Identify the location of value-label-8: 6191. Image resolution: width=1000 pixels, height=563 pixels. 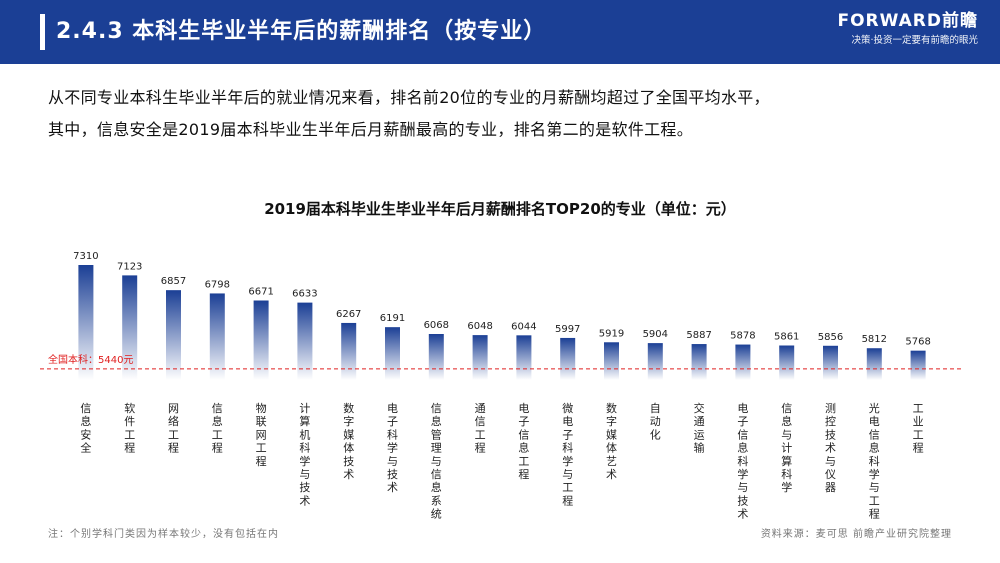
(392, 318).